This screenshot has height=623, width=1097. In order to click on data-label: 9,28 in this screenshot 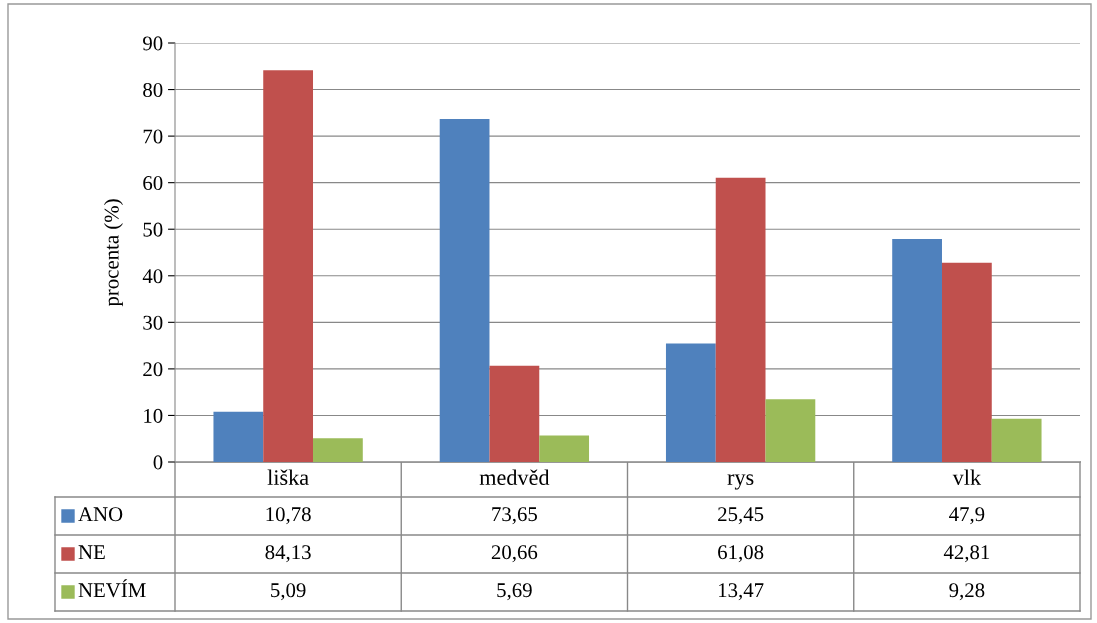, I will do `click(967, 592)`.